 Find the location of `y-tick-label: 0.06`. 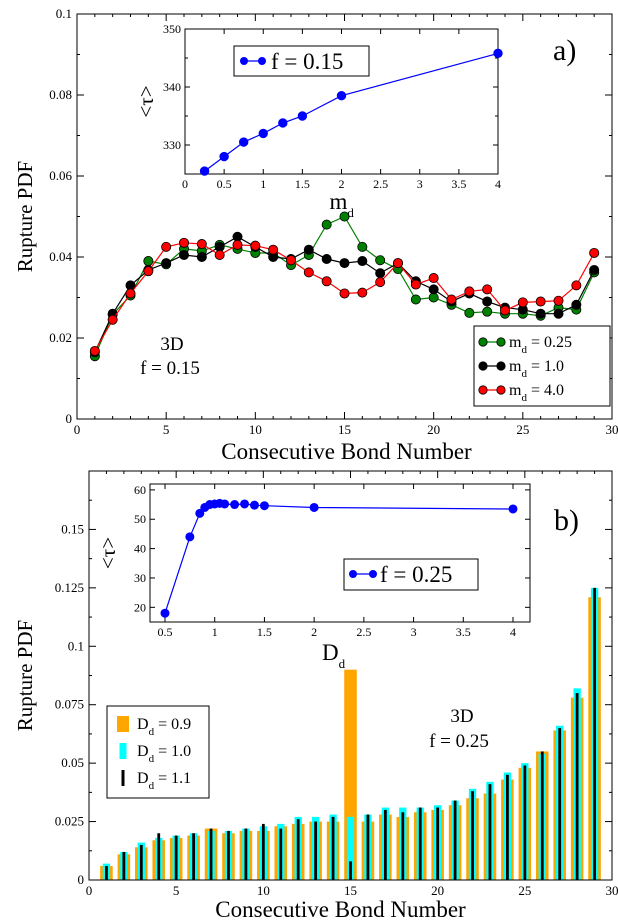

y-tick-label: 0.06 is located at coordinates (60, 175).